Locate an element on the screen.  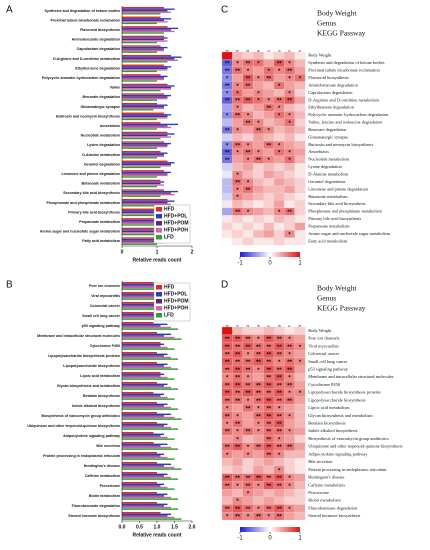
category-label: Primary bile acid biosynthesis is located at coordinates (94, 212).